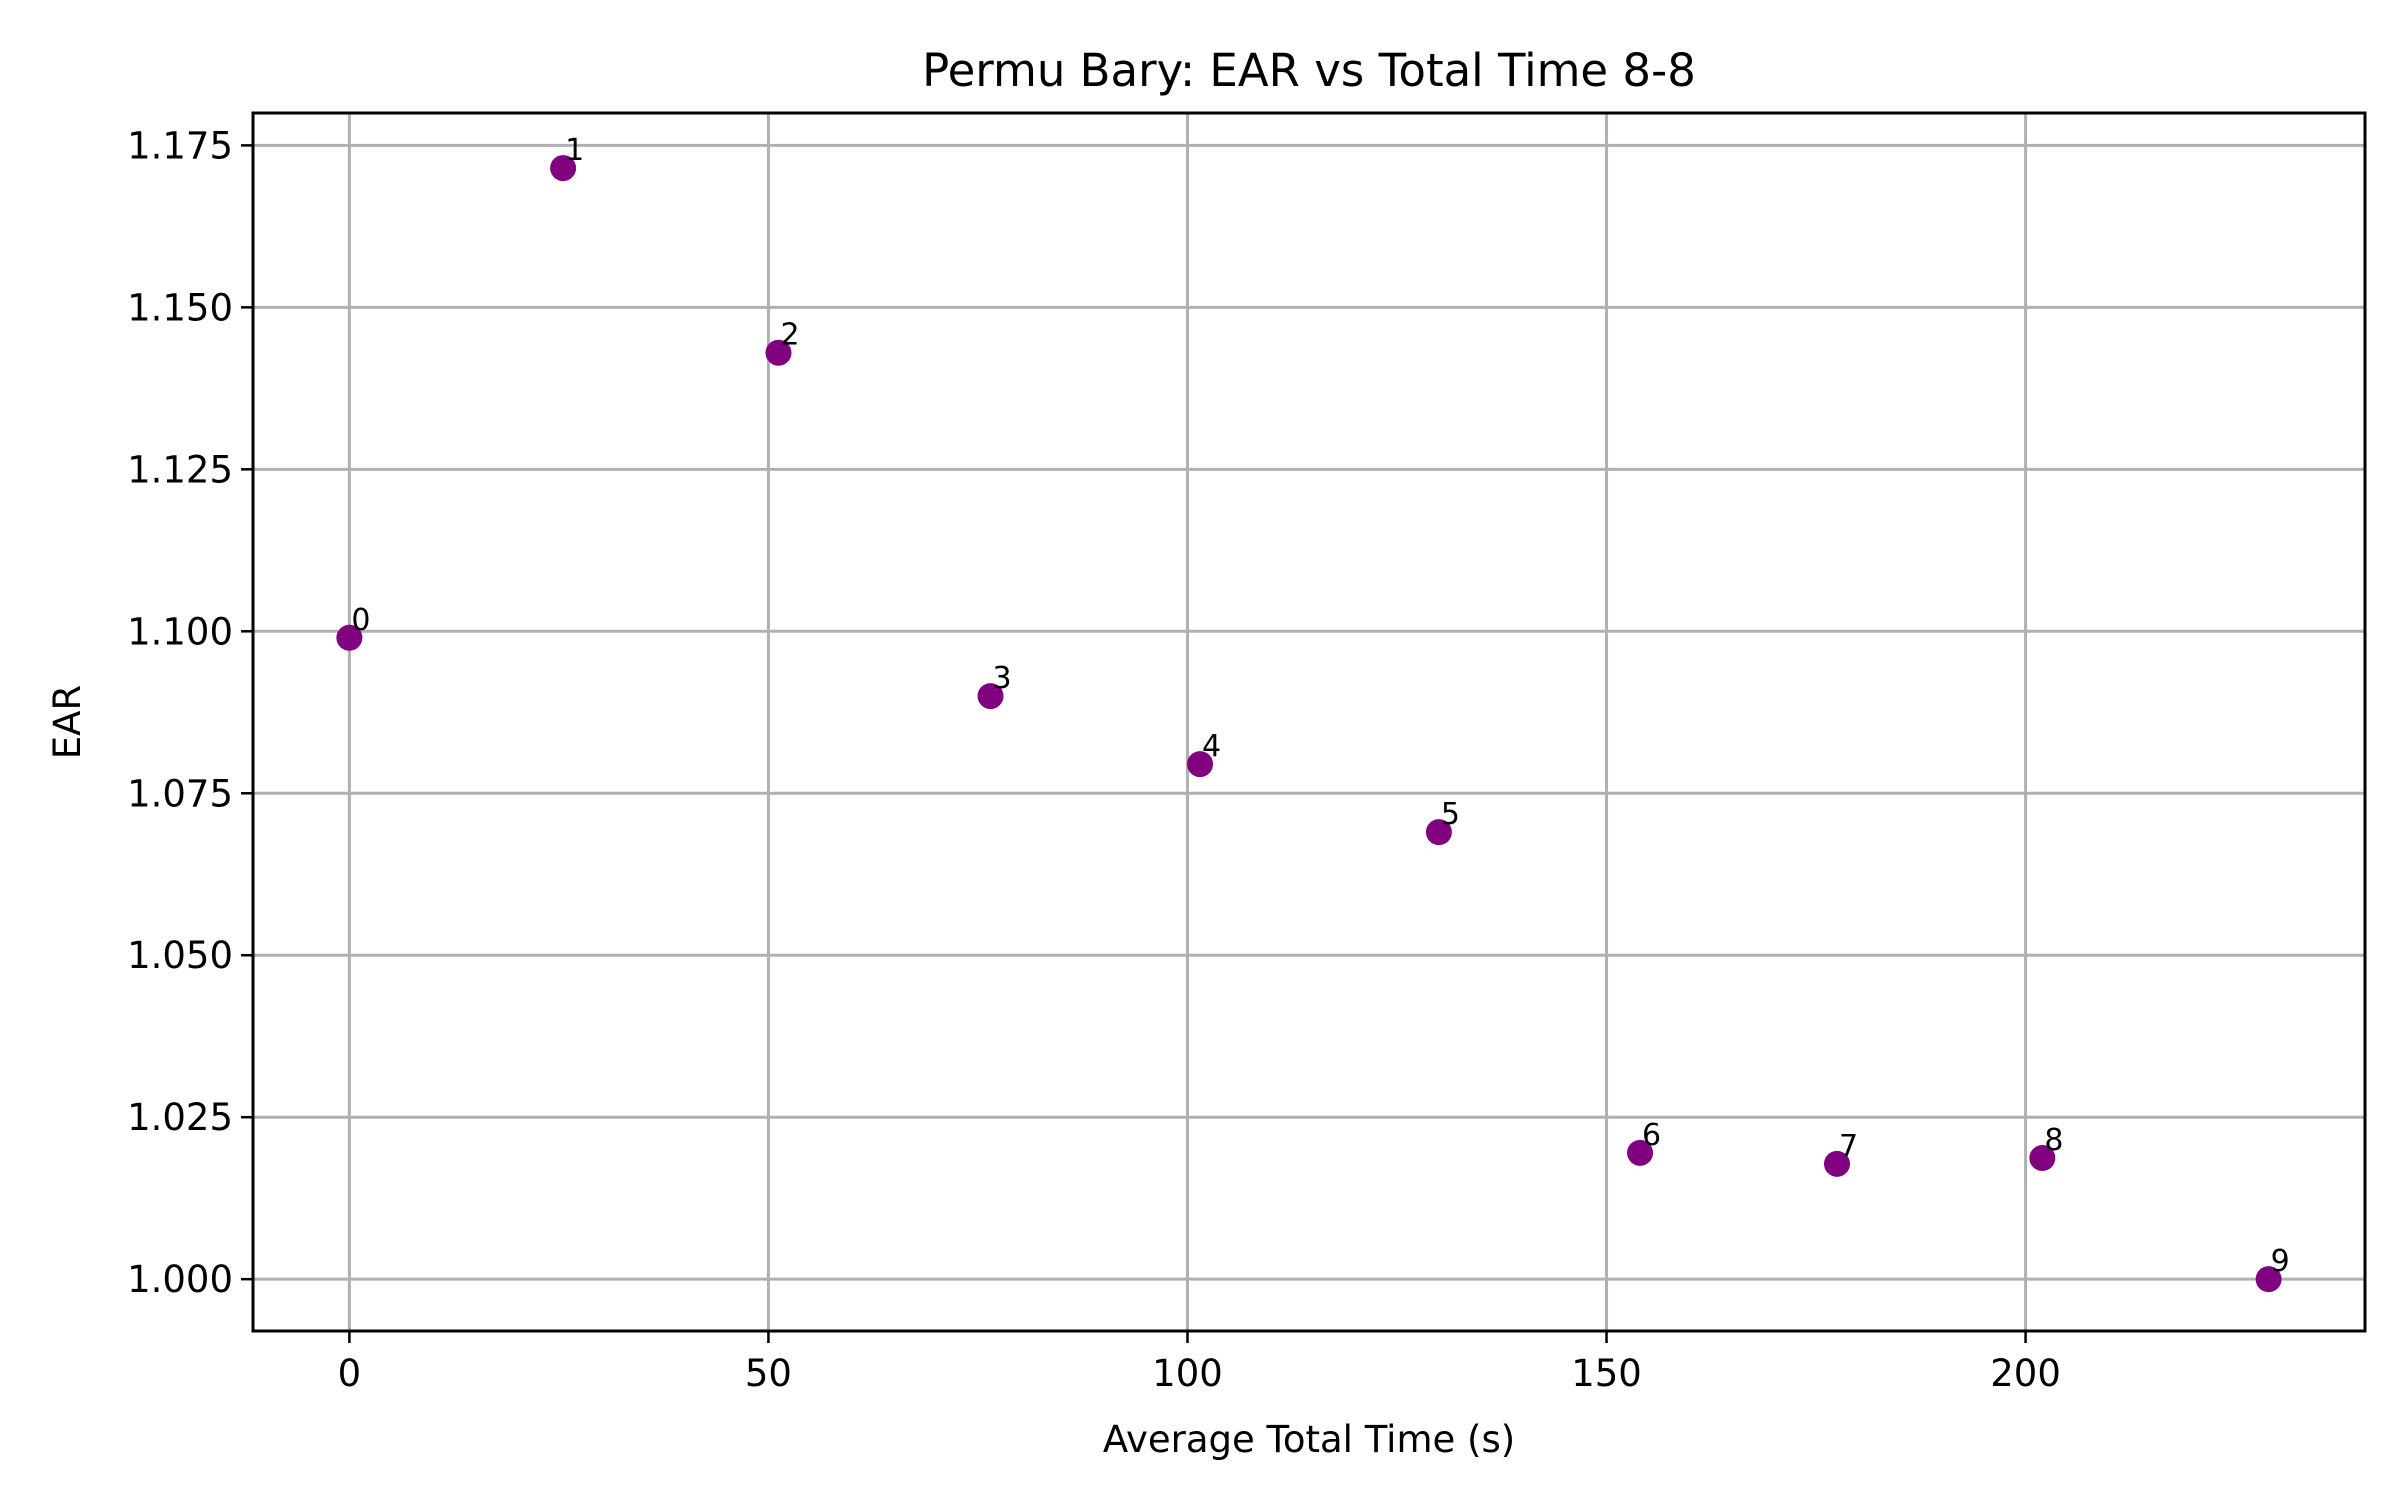 The width and height of the screenshot is (2400, 1504). I want to click on y-tick-label: 1.000, so click(180, 1279).